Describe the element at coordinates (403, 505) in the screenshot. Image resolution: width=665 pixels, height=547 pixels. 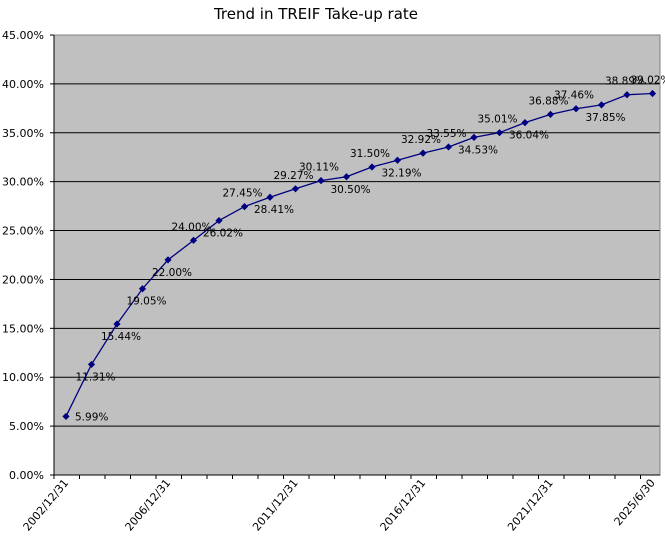
I see `x-tick-label: 2016/12/31` at that location.